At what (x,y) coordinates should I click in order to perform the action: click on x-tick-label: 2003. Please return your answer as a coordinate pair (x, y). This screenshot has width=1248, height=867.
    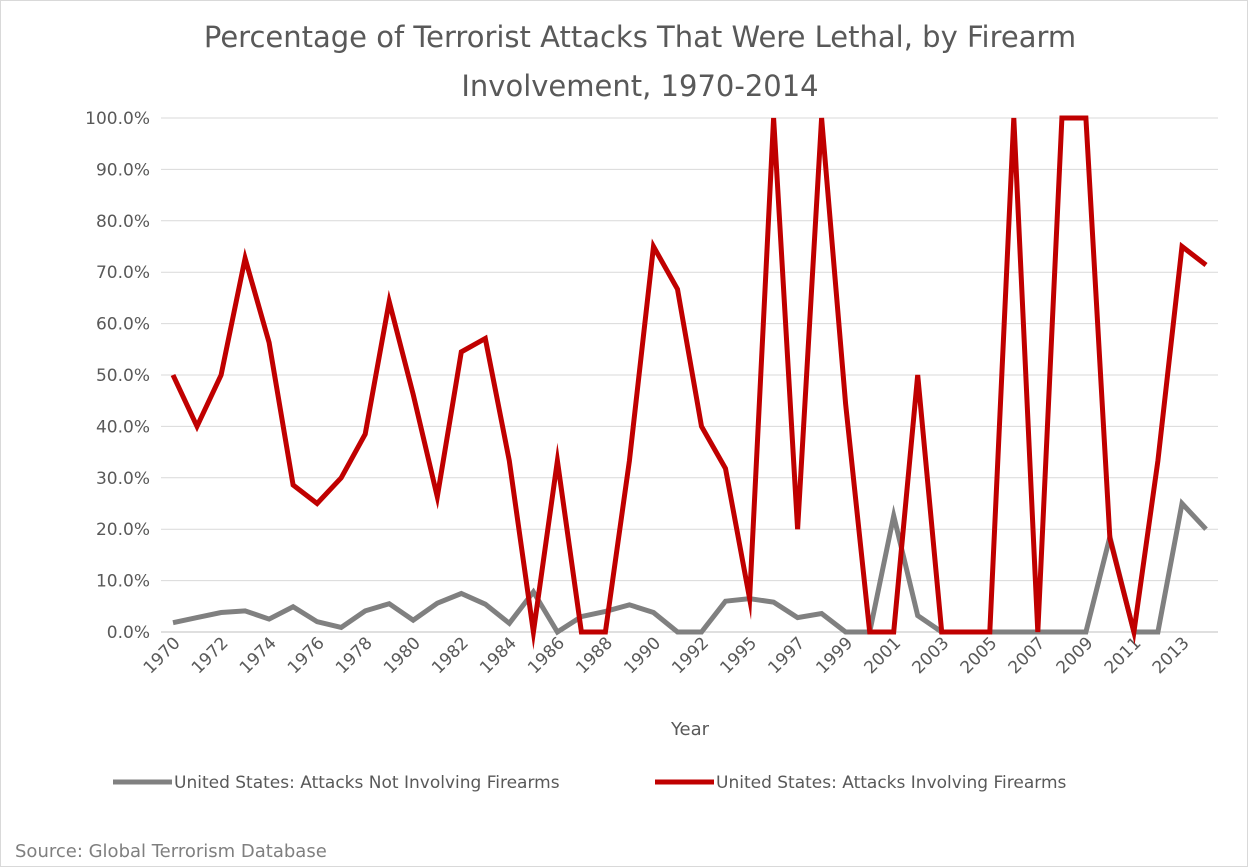
    Looking at the image, I should click on (931, 655).